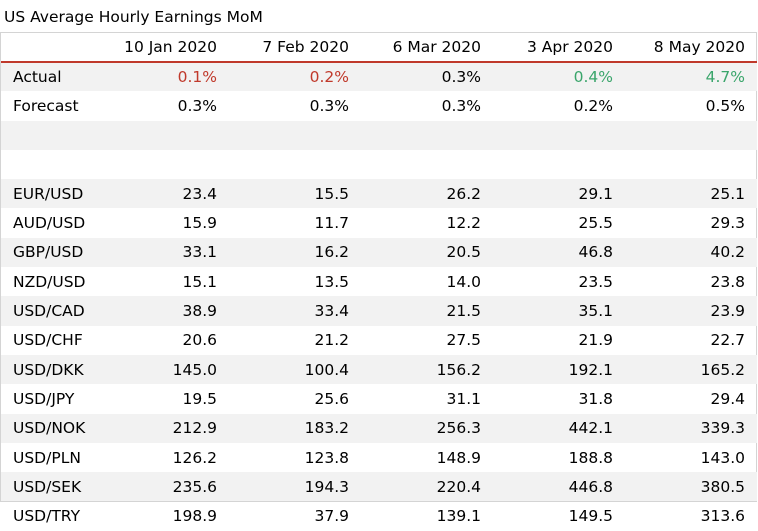 The image size is (758, 531). What do you see at coordinates (559, 369) in the screenshot?
I see `value-cell: 192.1` at bounding box center [559, 369].